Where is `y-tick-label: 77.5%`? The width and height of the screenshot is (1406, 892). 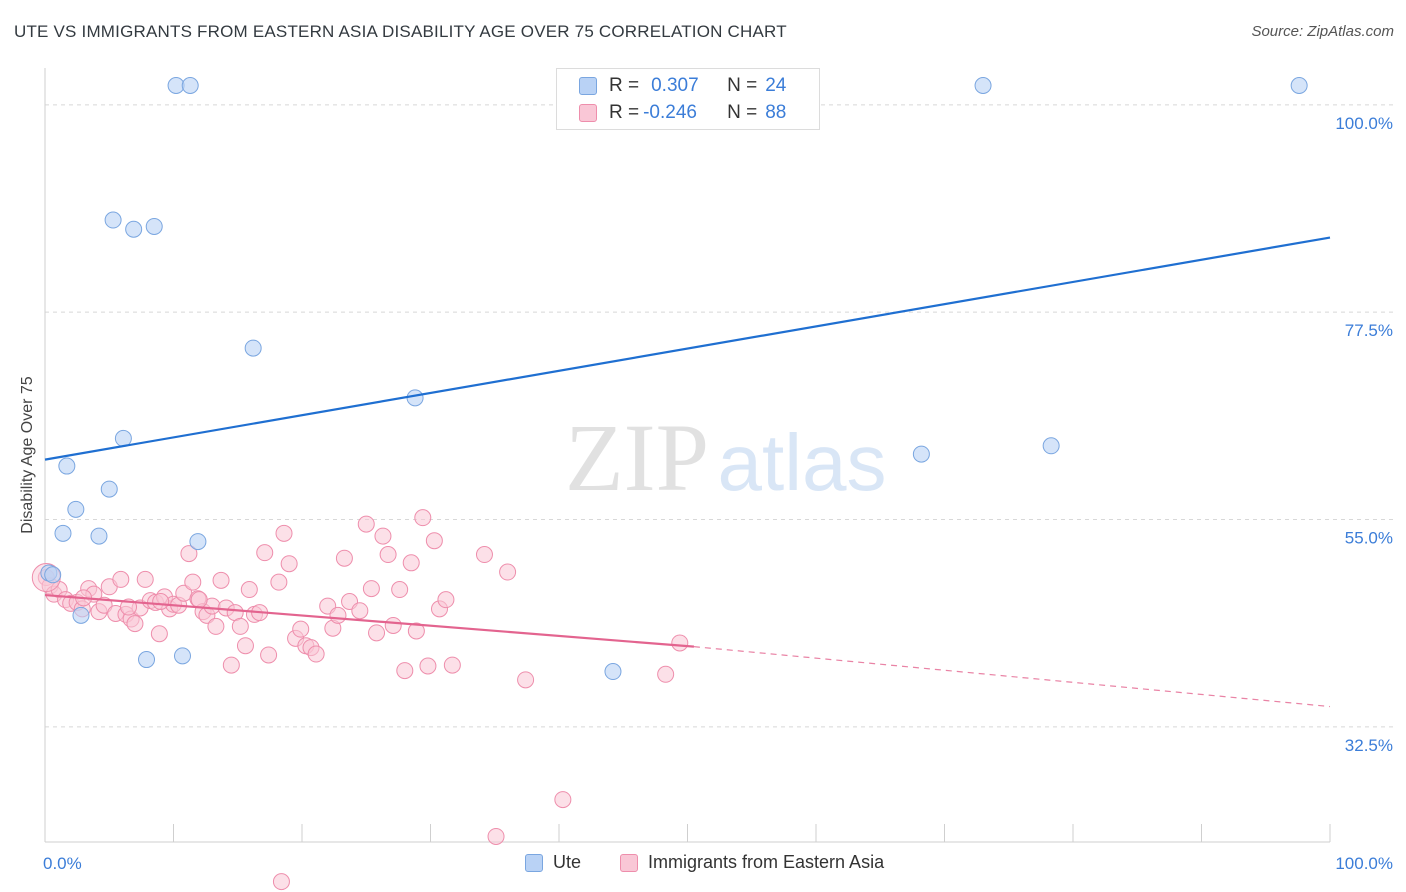
y-tick-label: 77.5% is located at coordinates (1369, 330).